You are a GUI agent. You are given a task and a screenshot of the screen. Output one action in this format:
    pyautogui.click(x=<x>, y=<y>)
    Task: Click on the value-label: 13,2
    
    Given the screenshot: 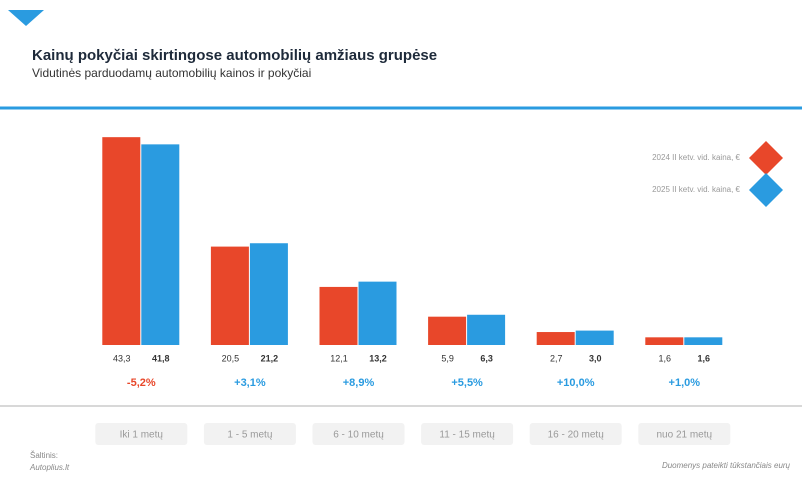 What is the action you would take?
    pyautogui.click(x=378, y=358)
    